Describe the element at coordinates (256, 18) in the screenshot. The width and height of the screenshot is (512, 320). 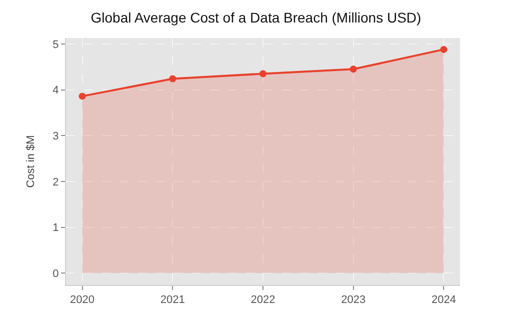
I see `chart-title: Global Average Cost of a Data Breach (Millions USD)` at that location.